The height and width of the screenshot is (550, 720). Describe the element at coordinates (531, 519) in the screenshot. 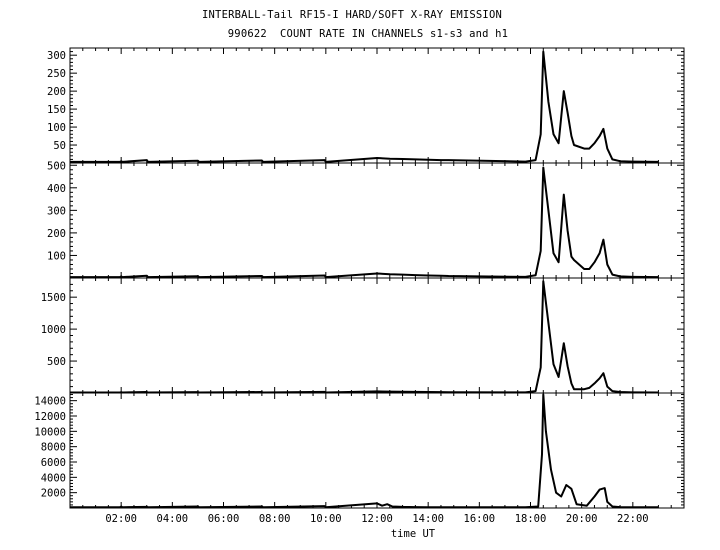

I see `x-tick-label: 18:00` at that location.